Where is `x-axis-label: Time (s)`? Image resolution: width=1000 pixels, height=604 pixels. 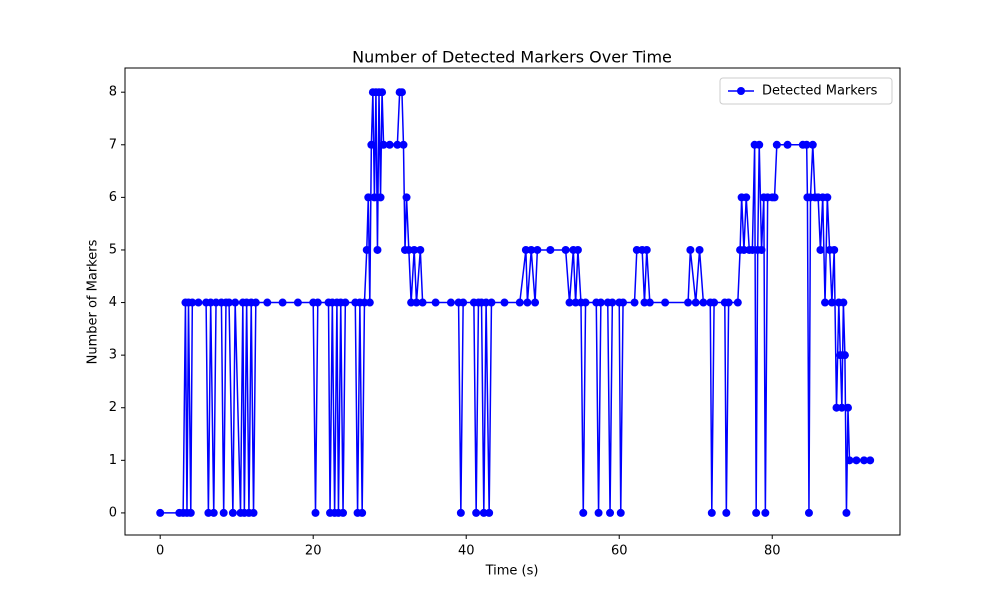 x-axis-label: Time (s) is located at coordinates (512, 571).